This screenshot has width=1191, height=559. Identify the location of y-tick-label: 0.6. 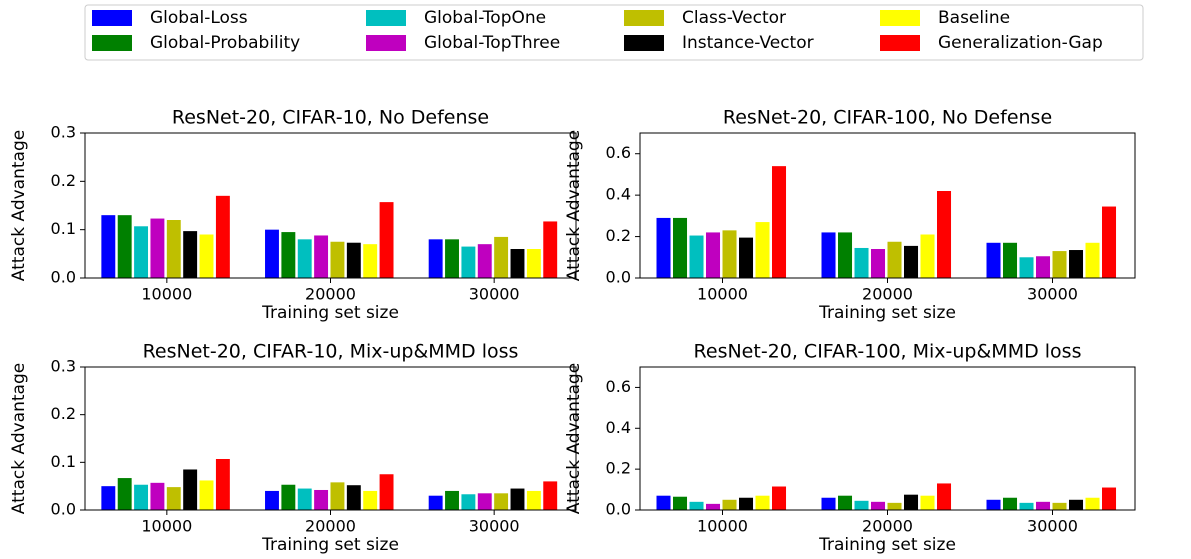
(618, 386).